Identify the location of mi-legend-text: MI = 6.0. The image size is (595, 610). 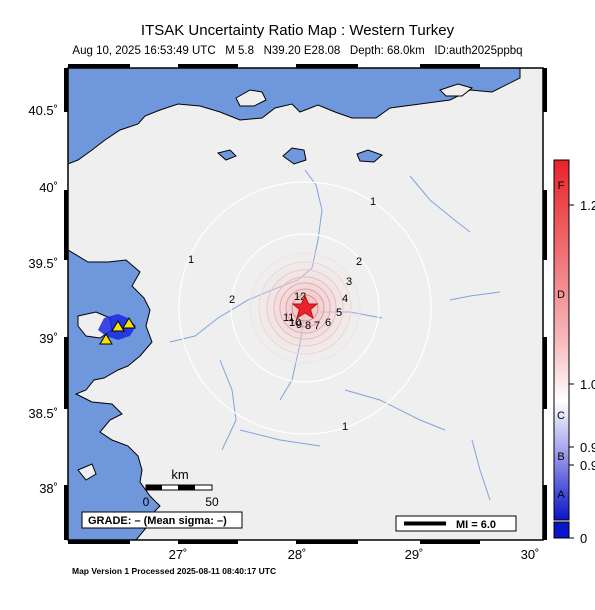
(476, 525).